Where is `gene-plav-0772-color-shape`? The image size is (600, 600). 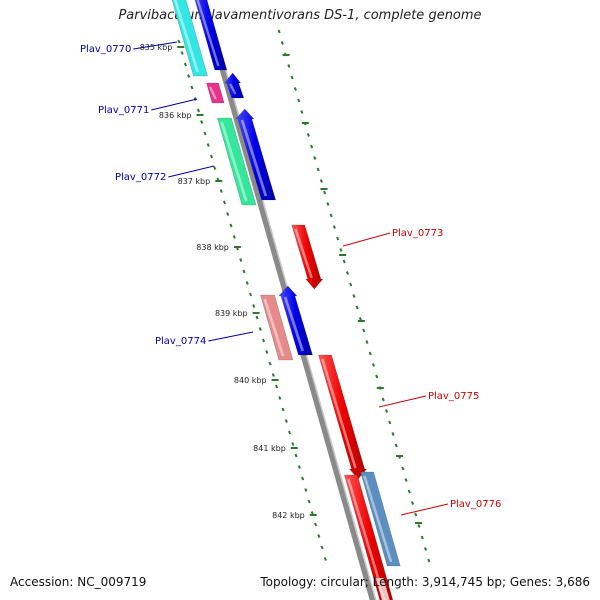 gene-plav-0772-color-shape is located at coordinates (236, 161).